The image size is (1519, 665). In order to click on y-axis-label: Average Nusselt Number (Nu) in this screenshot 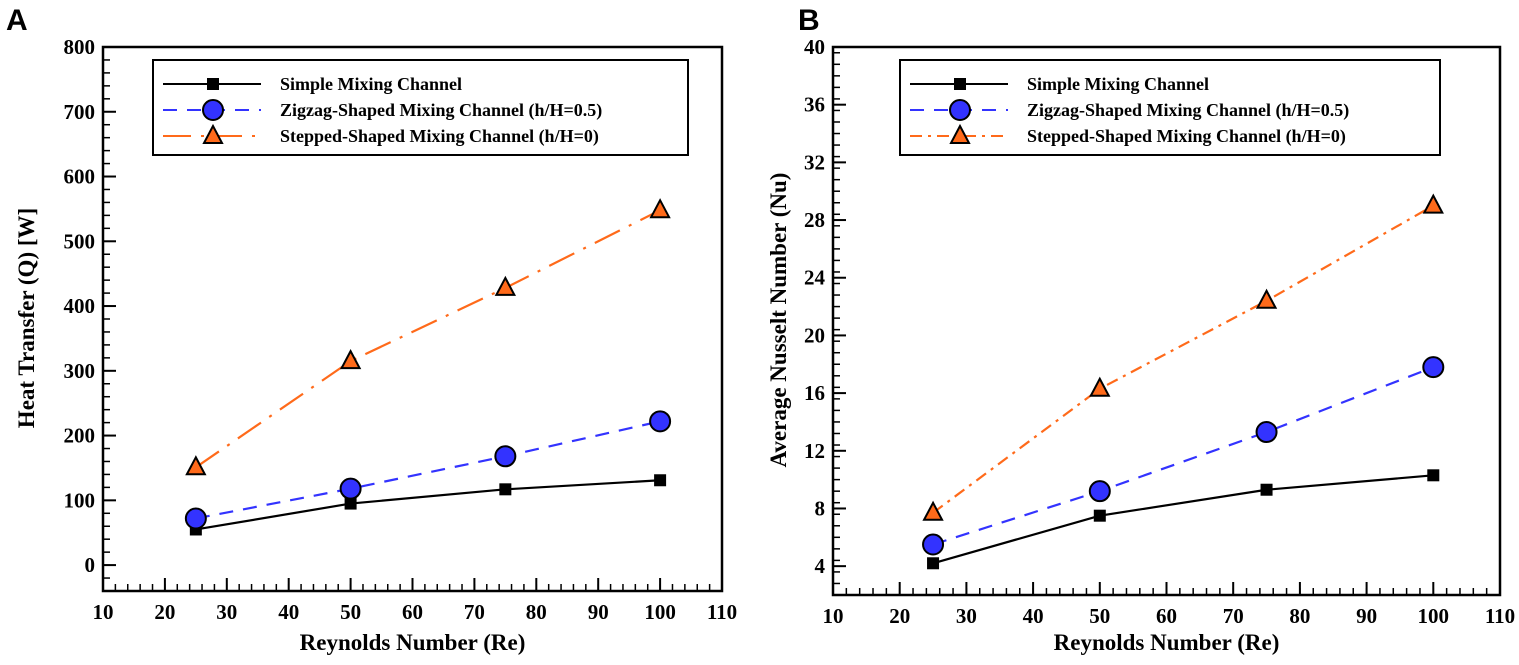, I will do `click(778, 320)`.